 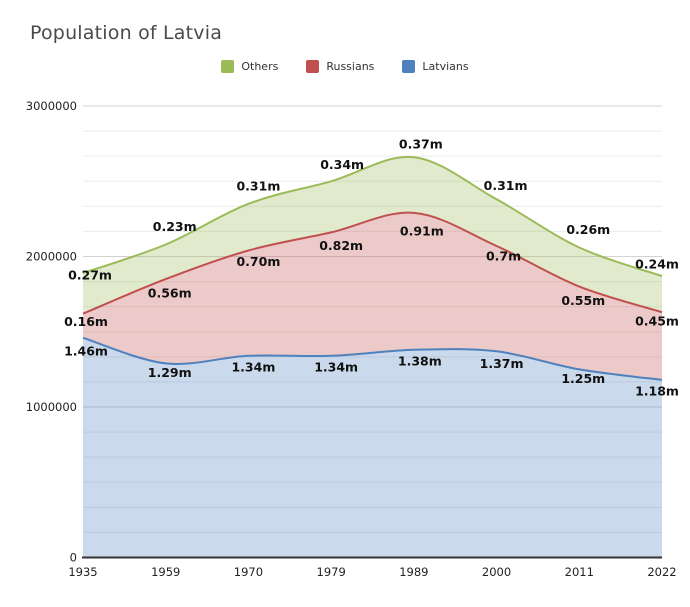 I want to click on y-tick-label: 1000000, so click(x=51, y=407).